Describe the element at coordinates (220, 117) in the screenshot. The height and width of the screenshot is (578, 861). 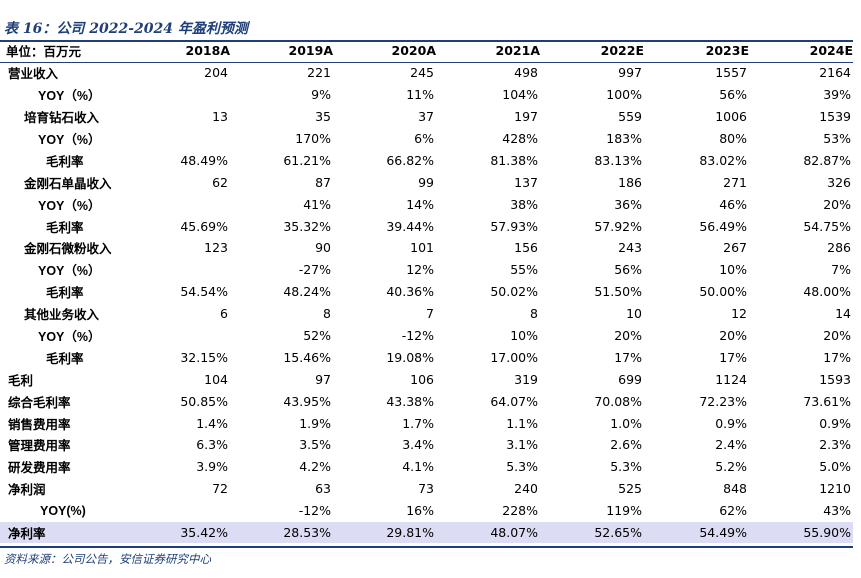
I see `table-cell: 13` at that location.